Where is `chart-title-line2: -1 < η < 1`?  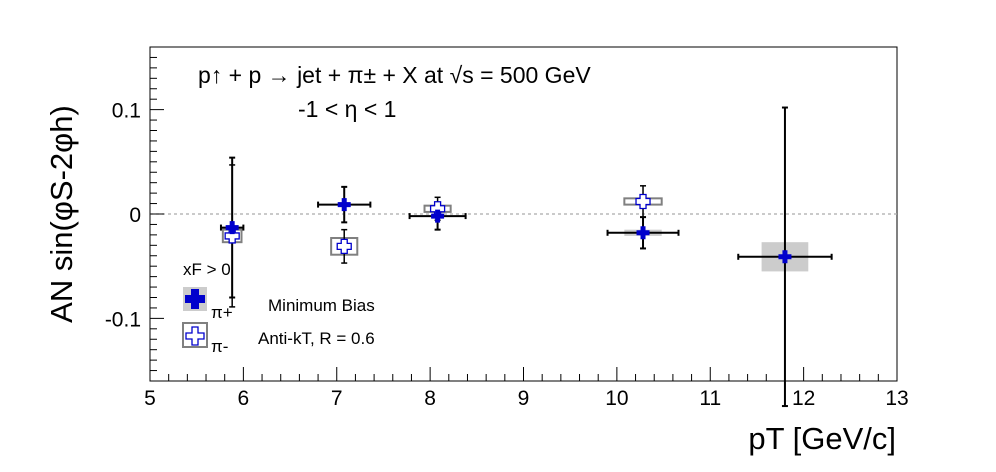
chart-title-line2: -1 < η < 1 is located at coordinates (347, 109).